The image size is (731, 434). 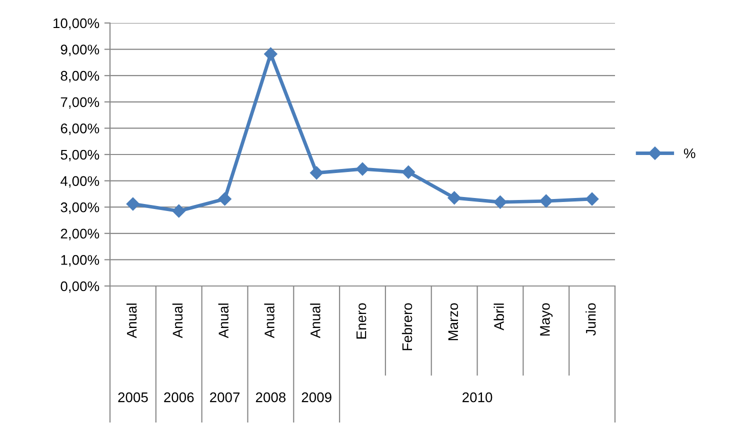 I want to click on legend-label: %, so click(x=690, y=153).